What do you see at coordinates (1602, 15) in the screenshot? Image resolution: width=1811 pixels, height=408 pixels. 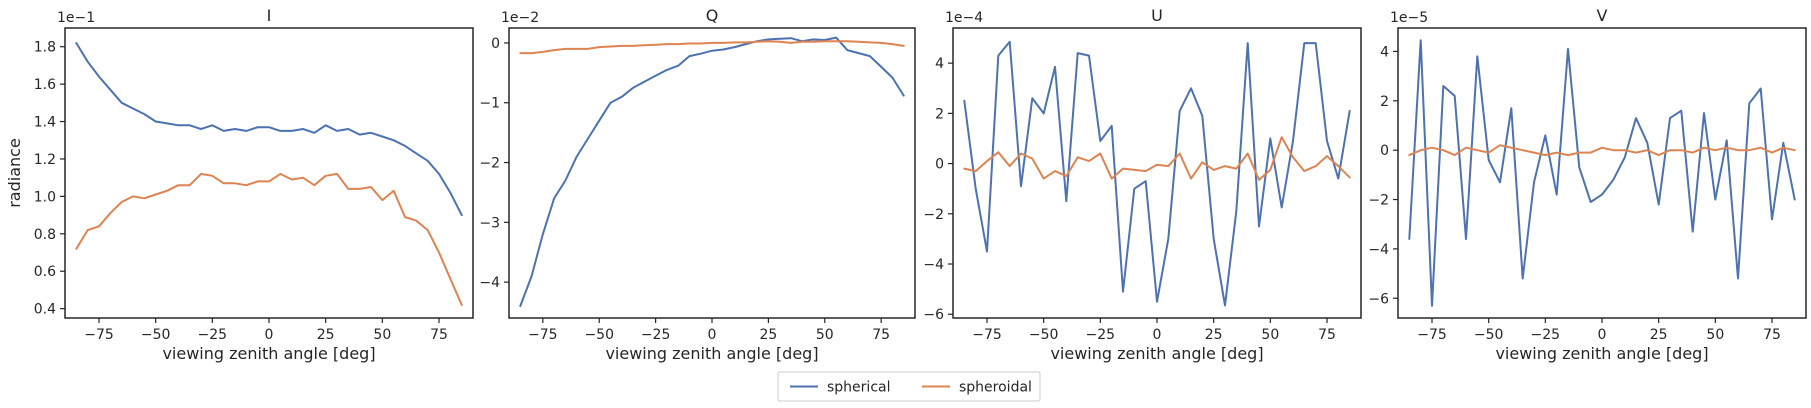 I see `panel-title: V` at bounding box center [1602, 15].